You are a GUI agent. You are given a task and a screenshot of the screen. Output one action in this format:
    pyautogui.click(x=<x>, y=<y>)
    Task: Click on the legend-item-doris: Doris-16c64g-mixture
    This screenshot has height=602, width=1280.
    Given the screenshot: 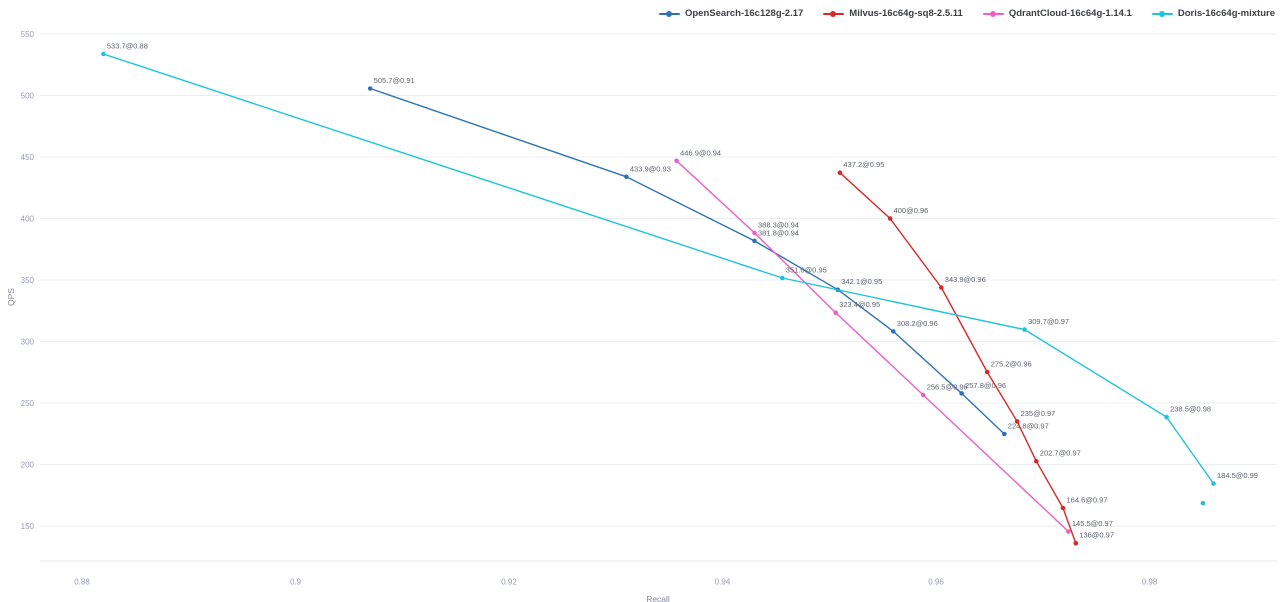 What is the action you would take?
    pyautogui.click(x=1213, y=13)
    